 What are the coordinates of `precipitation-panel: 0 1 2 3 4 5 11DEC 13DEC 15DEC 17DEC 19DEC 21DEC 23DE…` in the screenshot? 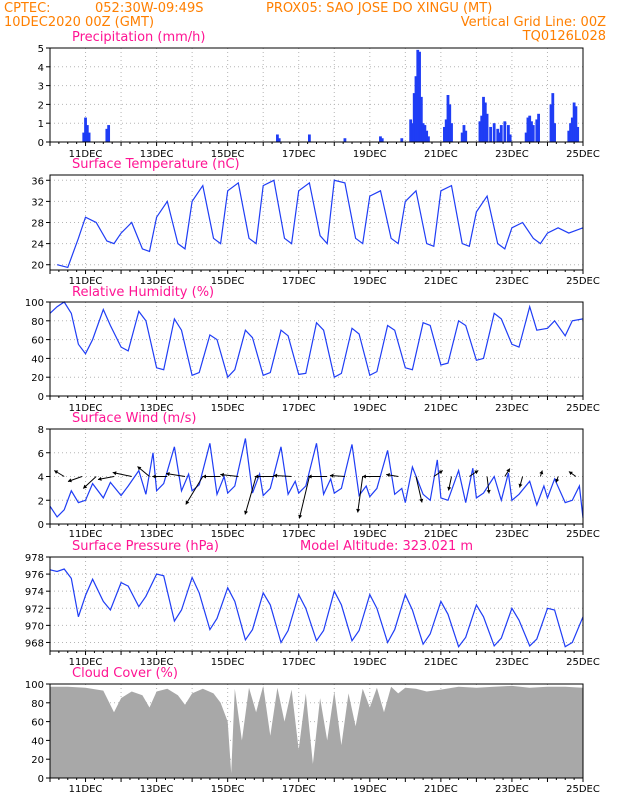 It's located at (319, 95).